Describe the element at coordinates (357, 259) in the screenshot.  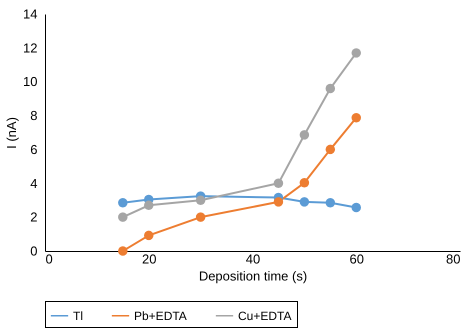
I see `x-tick-label: 60` at that location.